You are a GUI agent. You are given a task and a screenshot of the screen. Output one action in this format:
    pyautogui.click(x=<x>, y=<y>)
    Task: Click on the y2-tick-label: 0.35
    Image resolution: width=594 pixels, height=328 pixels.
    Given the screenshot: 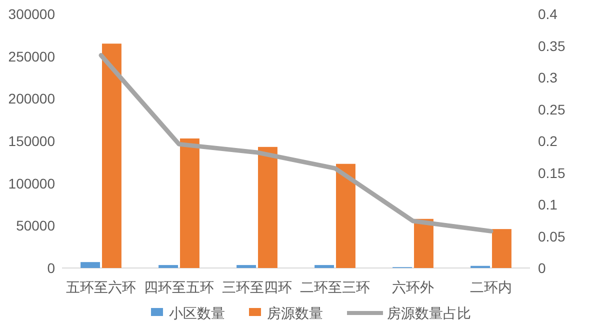 What is the action you would take?
    pyautogui.click(x=552, y=46)
    